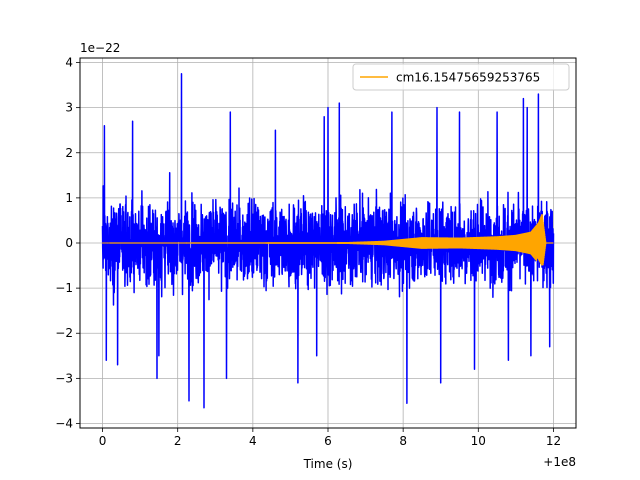  I want to click on x-tick-label: 12, so click(553, 441).